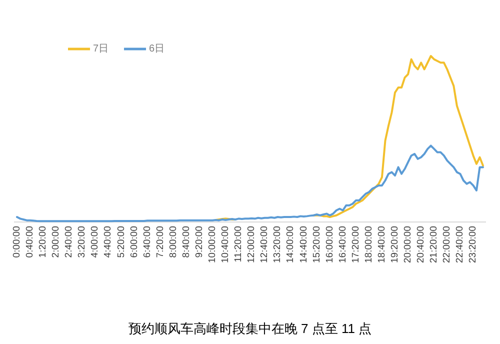  I want to click on x-tick-label: 7:20:00, so click(160, 242).